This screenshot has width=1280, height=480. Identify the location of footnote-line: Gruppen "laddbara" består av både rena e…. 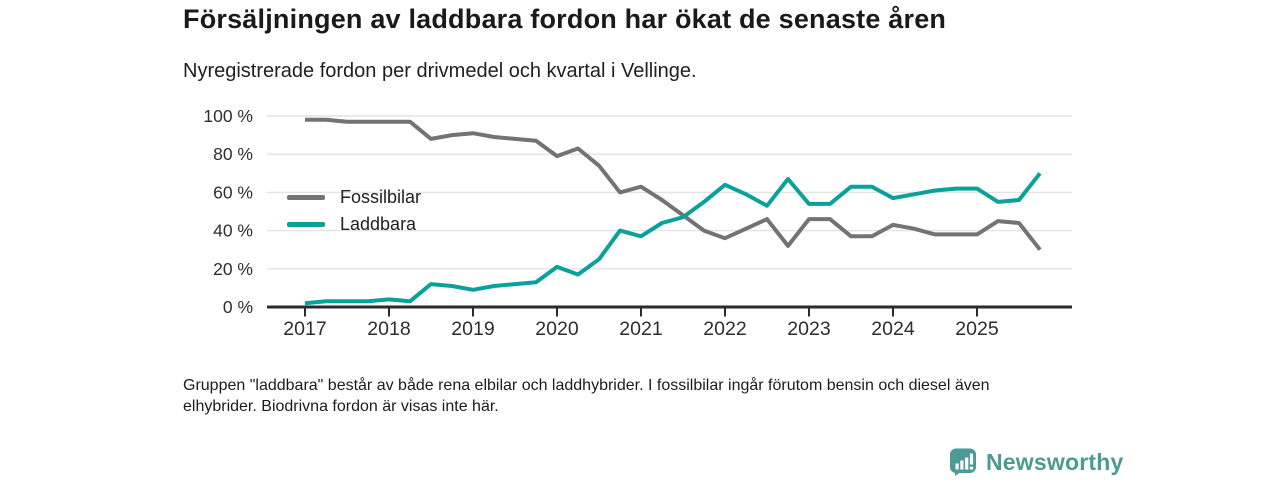
(586, 385).